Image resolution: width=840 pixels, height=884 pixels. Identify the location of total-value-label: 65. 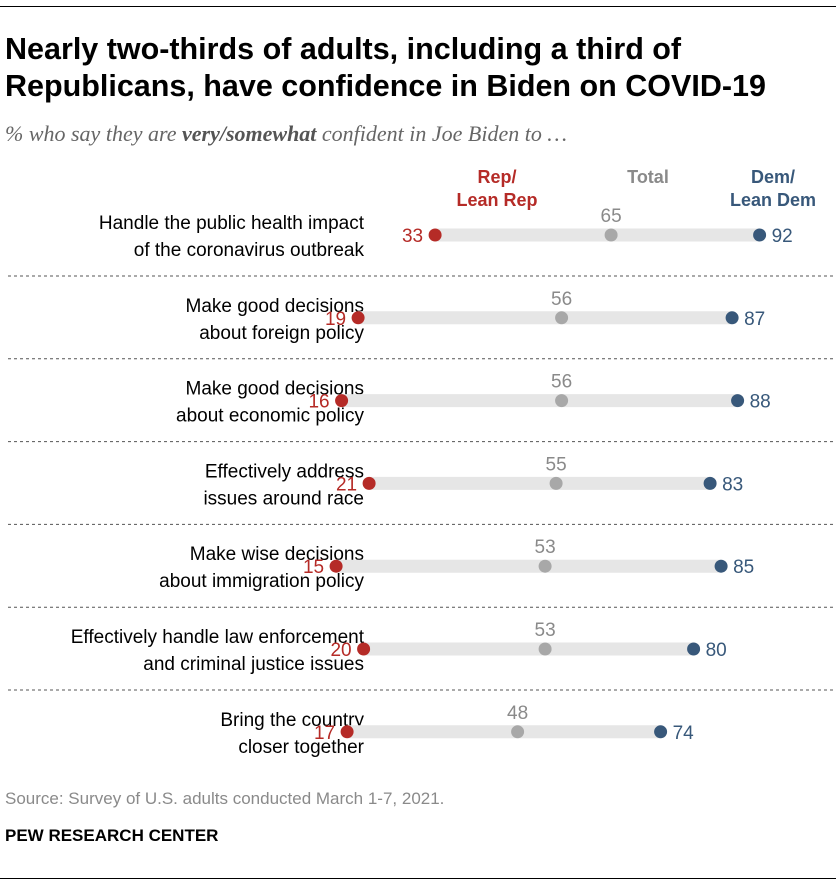
(611, 216).